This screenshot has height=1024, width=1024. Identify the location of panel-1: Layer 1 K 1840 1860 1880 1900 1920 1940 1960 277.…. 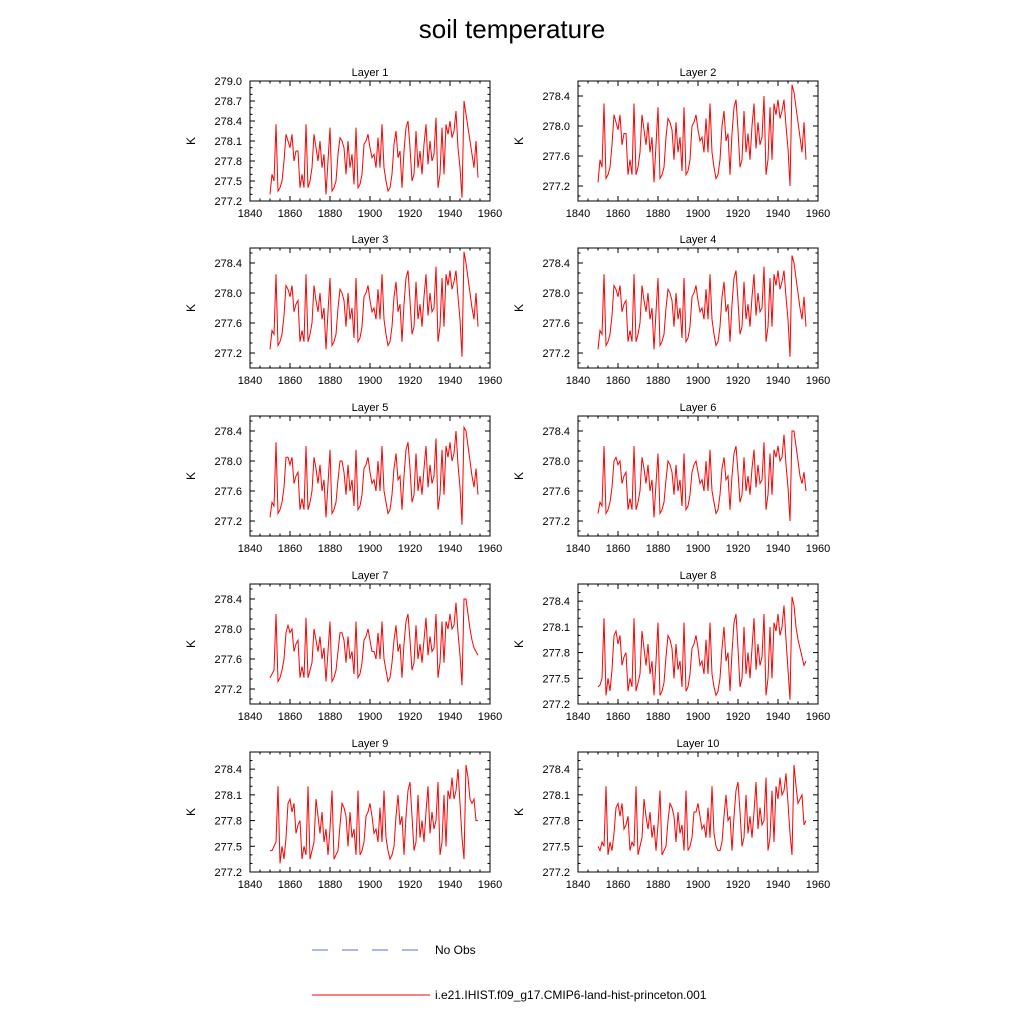
(343, 143).